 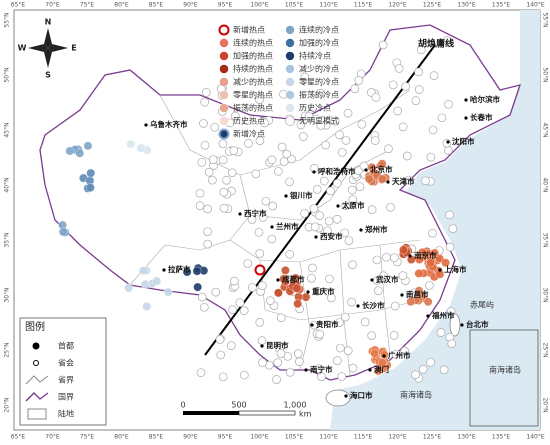 What do you see at coordinates (182, 405) in the screenshot?
I see `scale-label: 0` at bounding box center [182, 405].